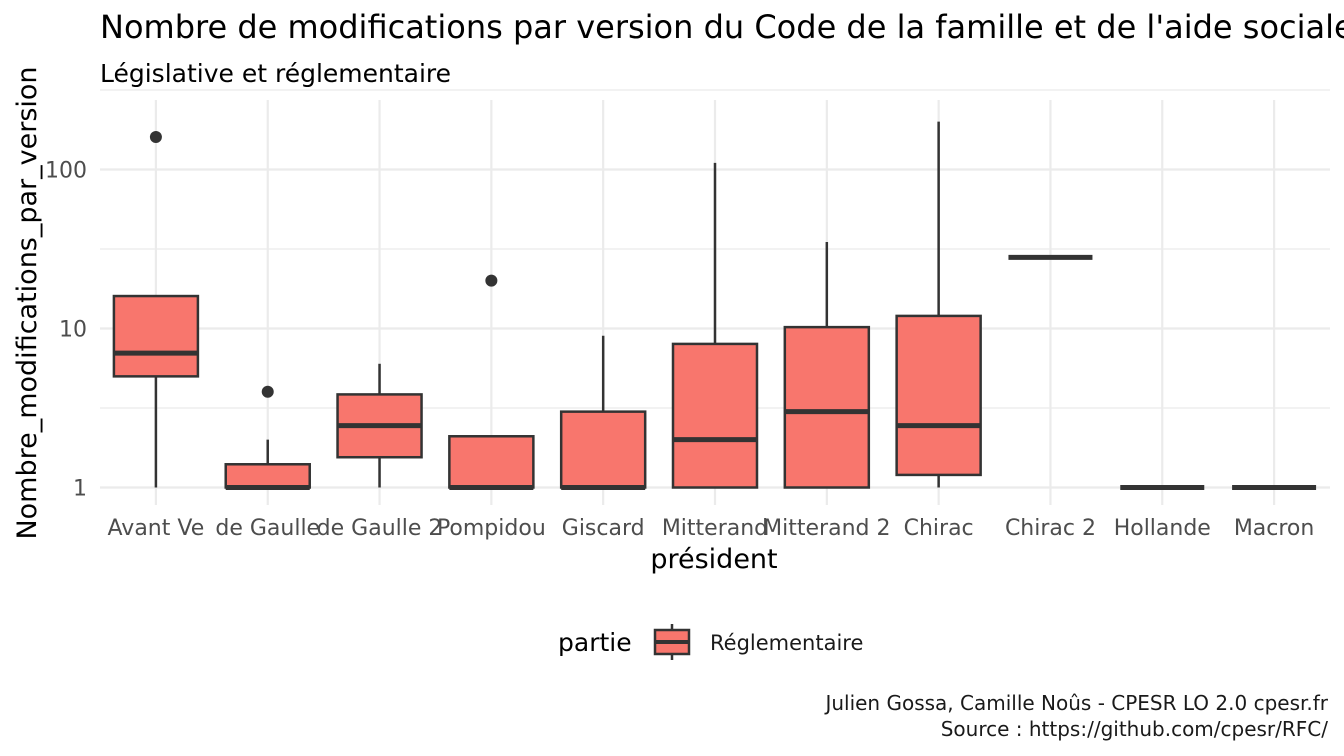  What do you see at coordinates (73, 330) in the screenshot?
I see `y-tick-label: 10` at bounding box center [73, 330].